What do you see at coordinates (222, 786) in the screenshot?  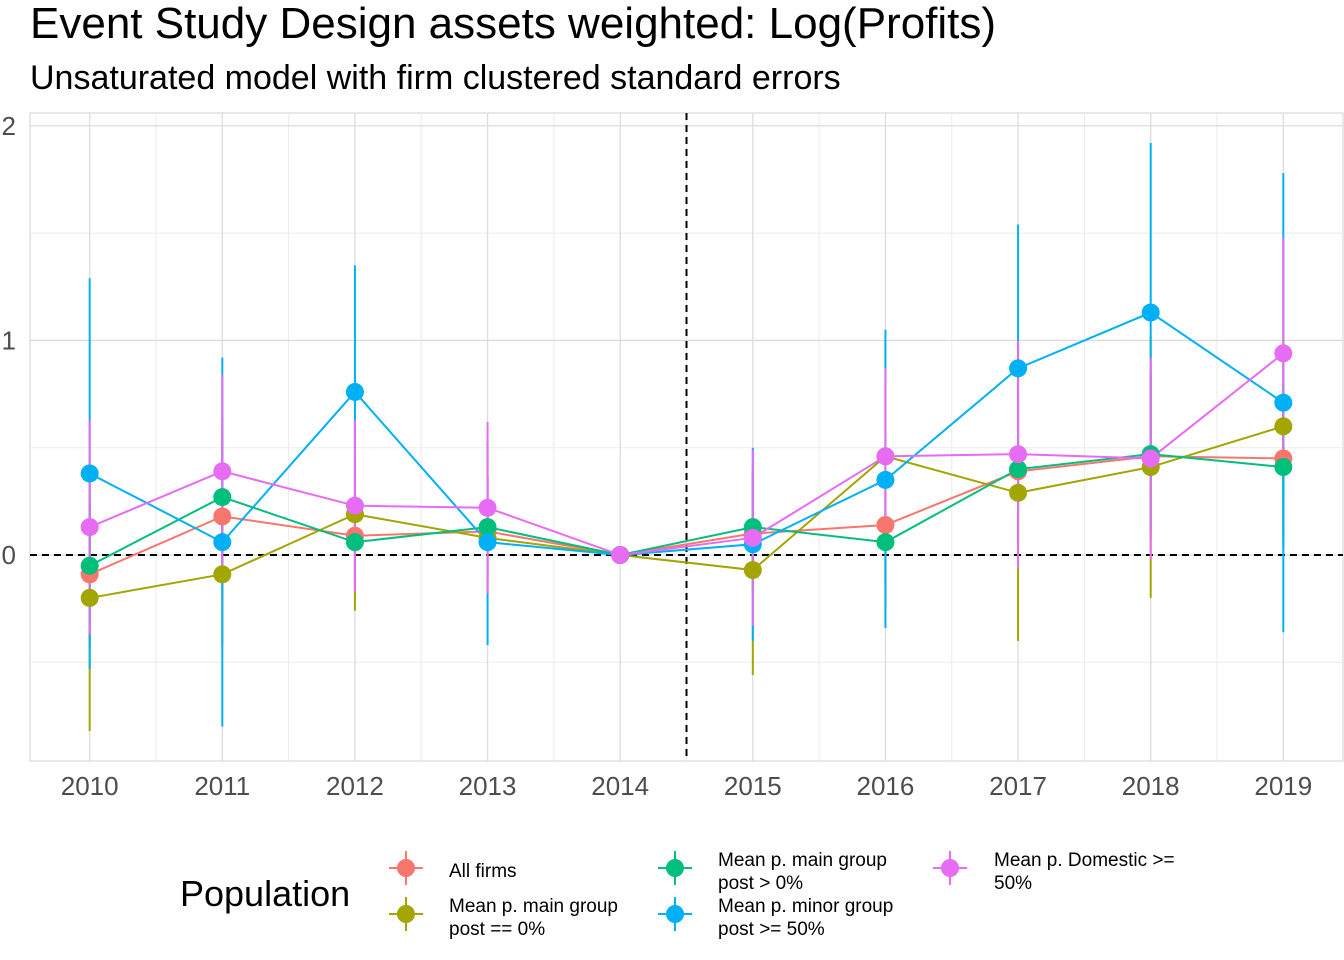 I see `x-tick-label: 2011` at bounding box center [222, 786].